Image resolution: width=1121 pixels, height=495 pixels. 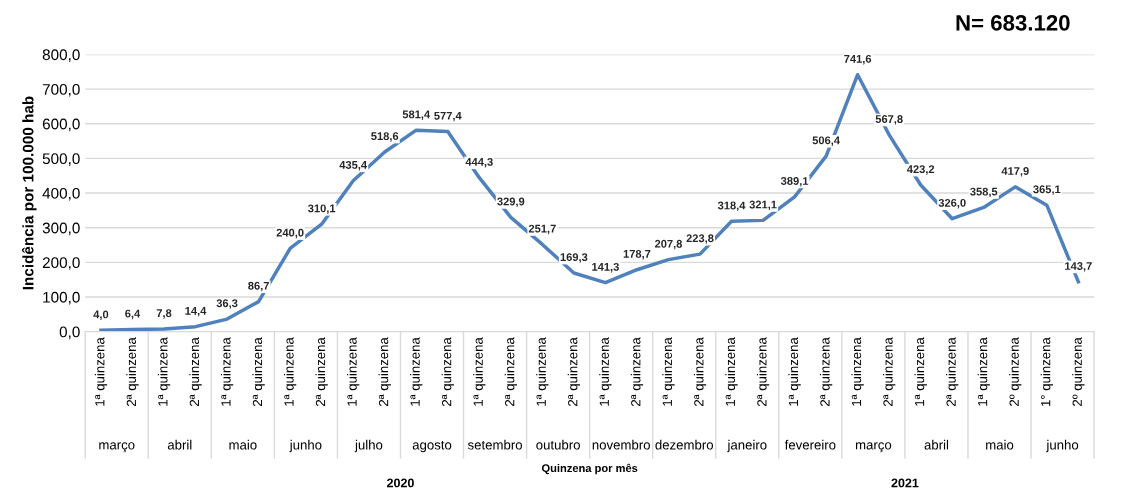 What do you see at coordinates (61, 125) in the screenshot?
I see `y-tick-label: 600,0` at bounding box center [61, 125].